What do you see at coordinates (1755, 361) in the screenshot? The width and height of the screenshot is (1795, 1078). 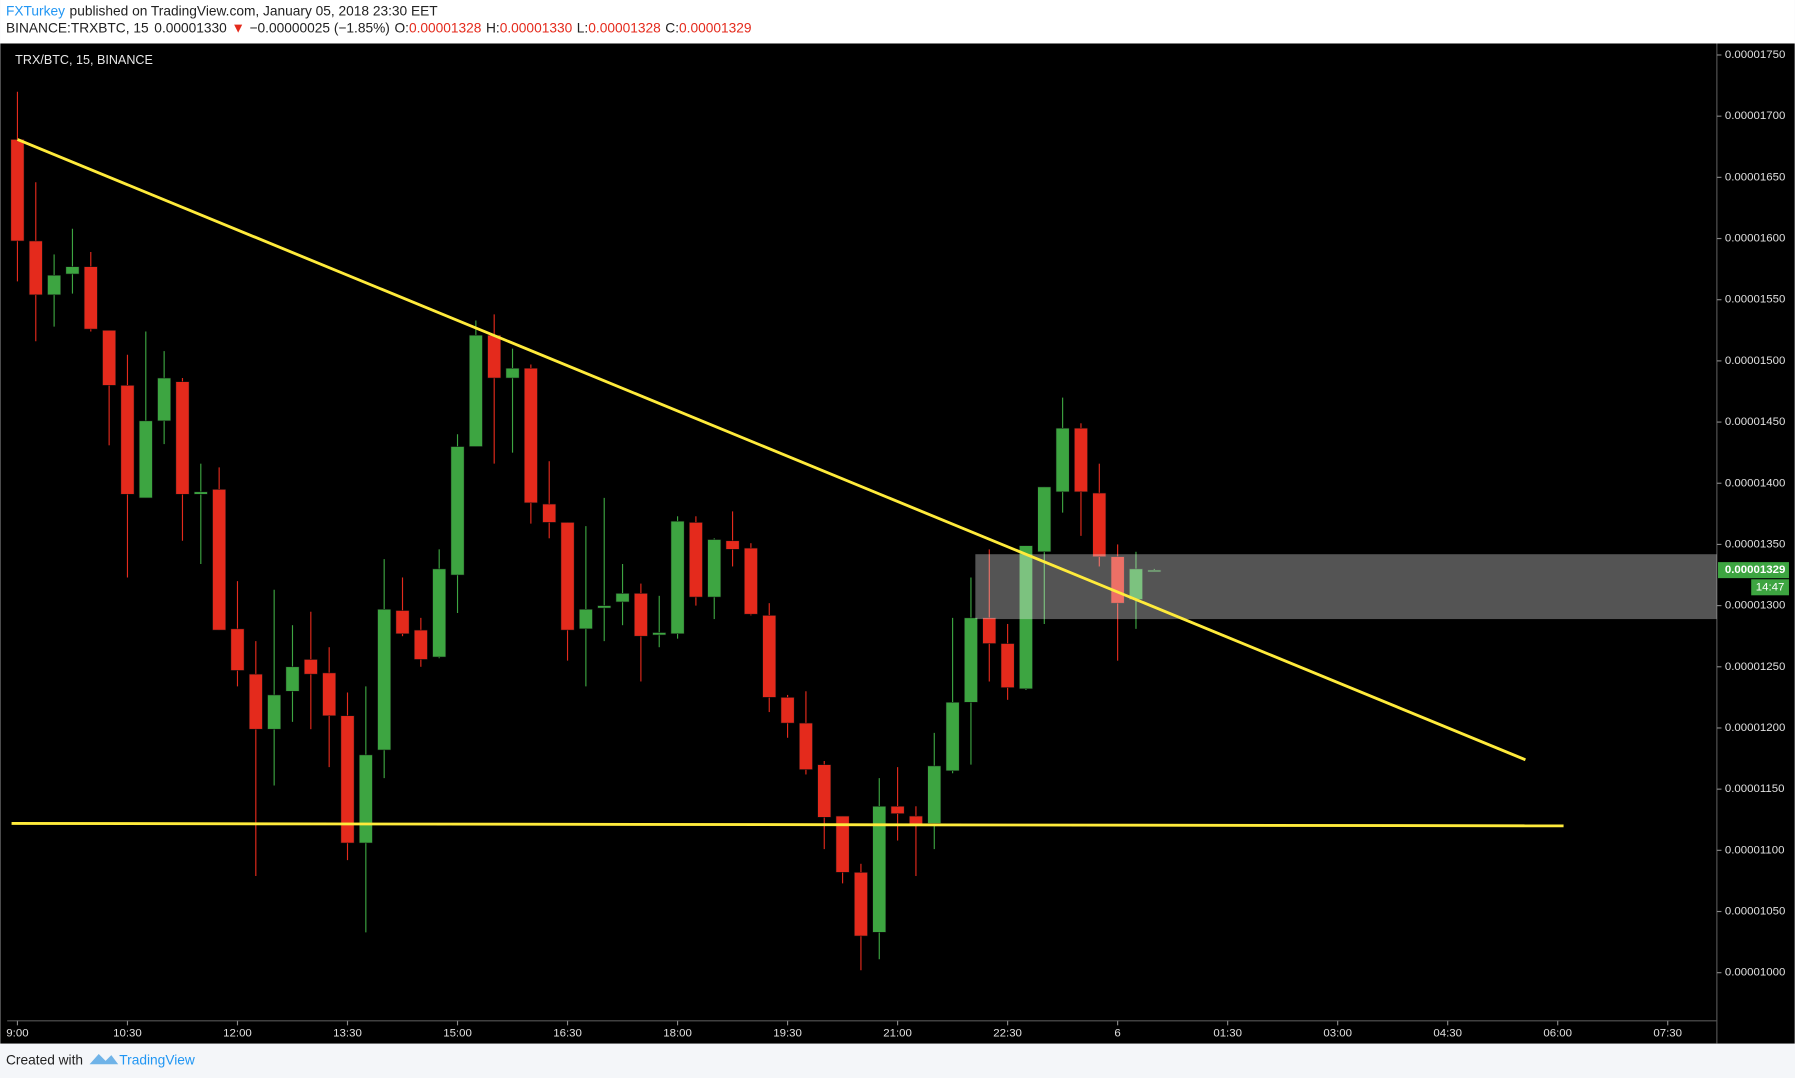 I see `y-tick-label: 0.00001500` at bounding box center [1755, 361].